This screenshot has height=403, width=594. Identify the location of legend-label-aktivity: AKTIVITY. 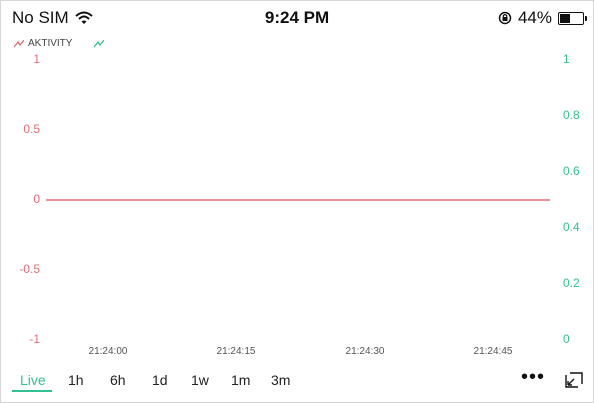
(50, 43).